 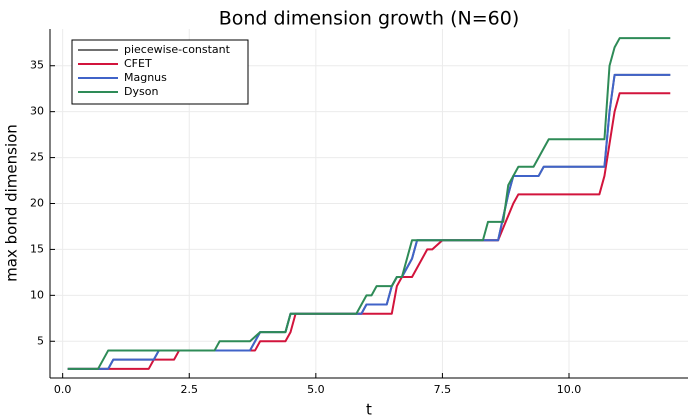 What do you see at coordinates (138, 63) in the screenshot?
I see `legend-label: CFET` at bounding box center [138, 63].